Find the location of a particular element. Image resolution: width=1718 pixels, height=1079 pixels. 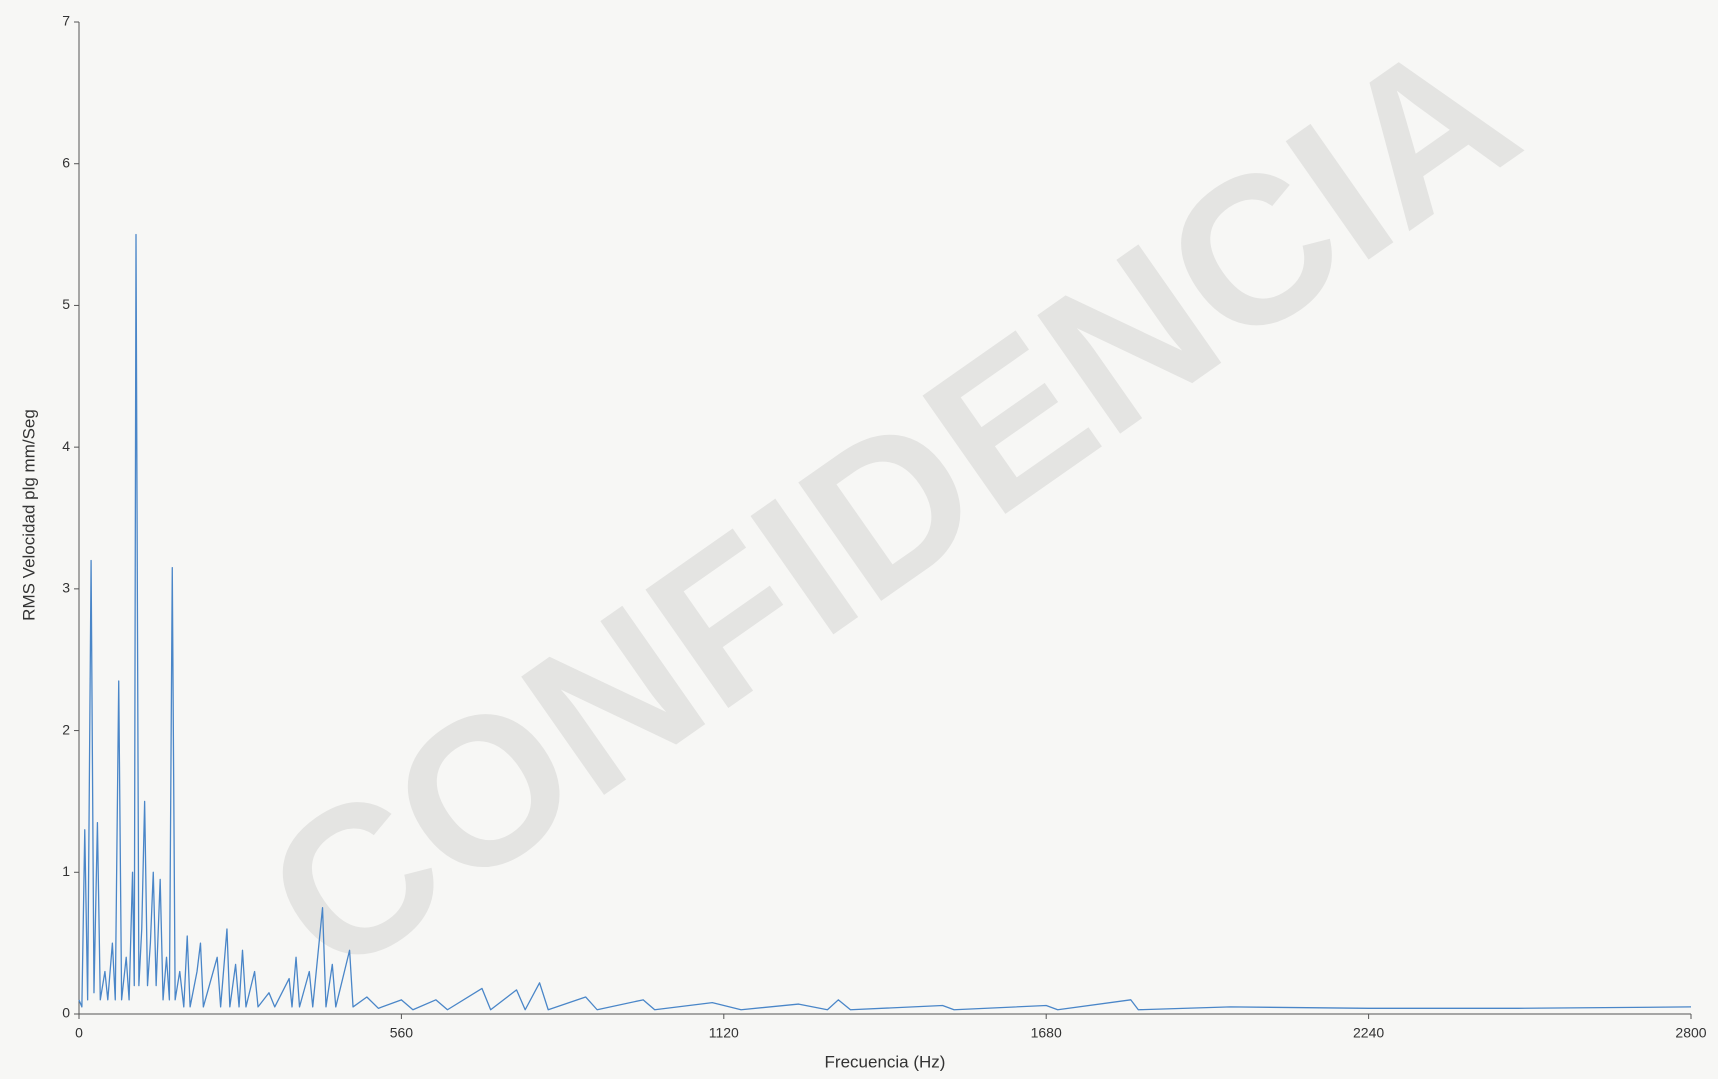

x-tick-label: 1680 is located at coordinates (1046, 1033).